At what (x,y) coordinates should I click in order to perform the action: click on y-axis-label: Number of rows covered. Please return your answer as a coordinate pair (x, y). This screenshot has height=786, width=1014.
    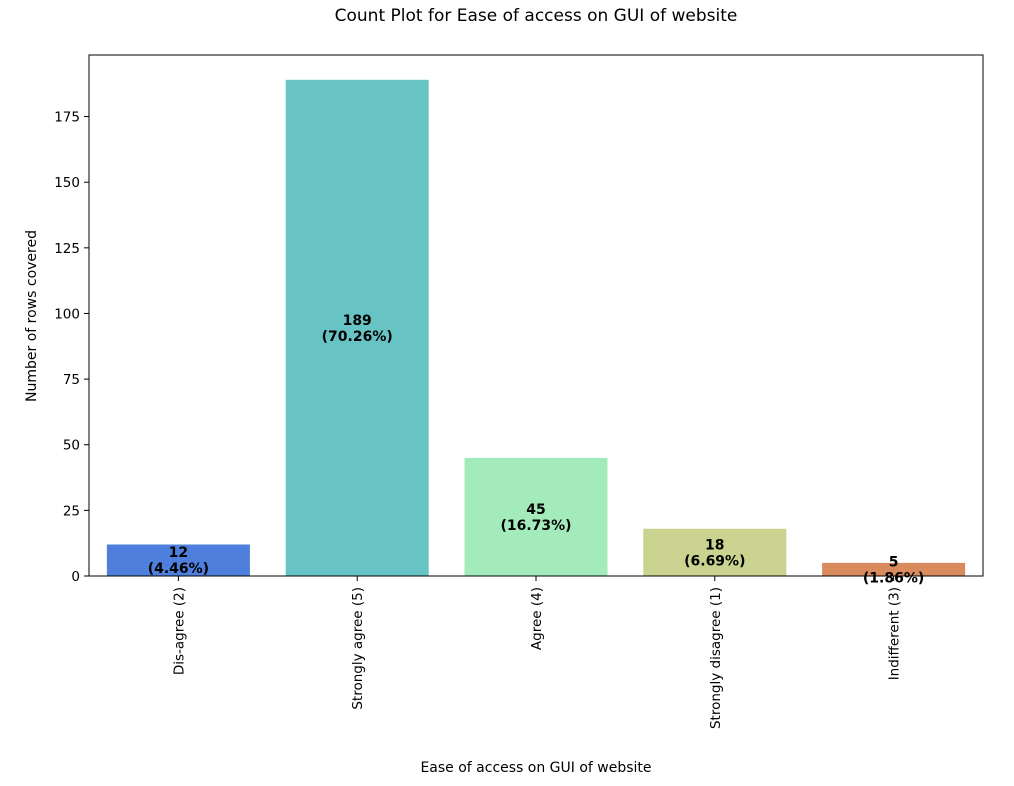
    Looking at the image, I should click on (32, 316).